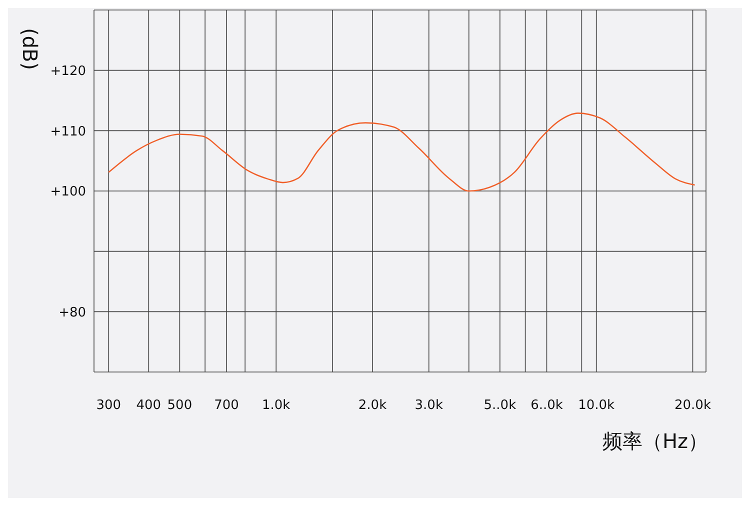  I want to click on x-axis-title: 频率（Hz）, so click(655, 441).